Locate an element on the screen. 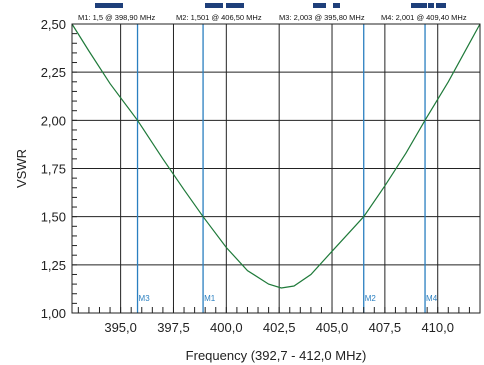 This screenshot has width=484, height=365. y-axis-label: VSWR is located at coordinates (21, 168).